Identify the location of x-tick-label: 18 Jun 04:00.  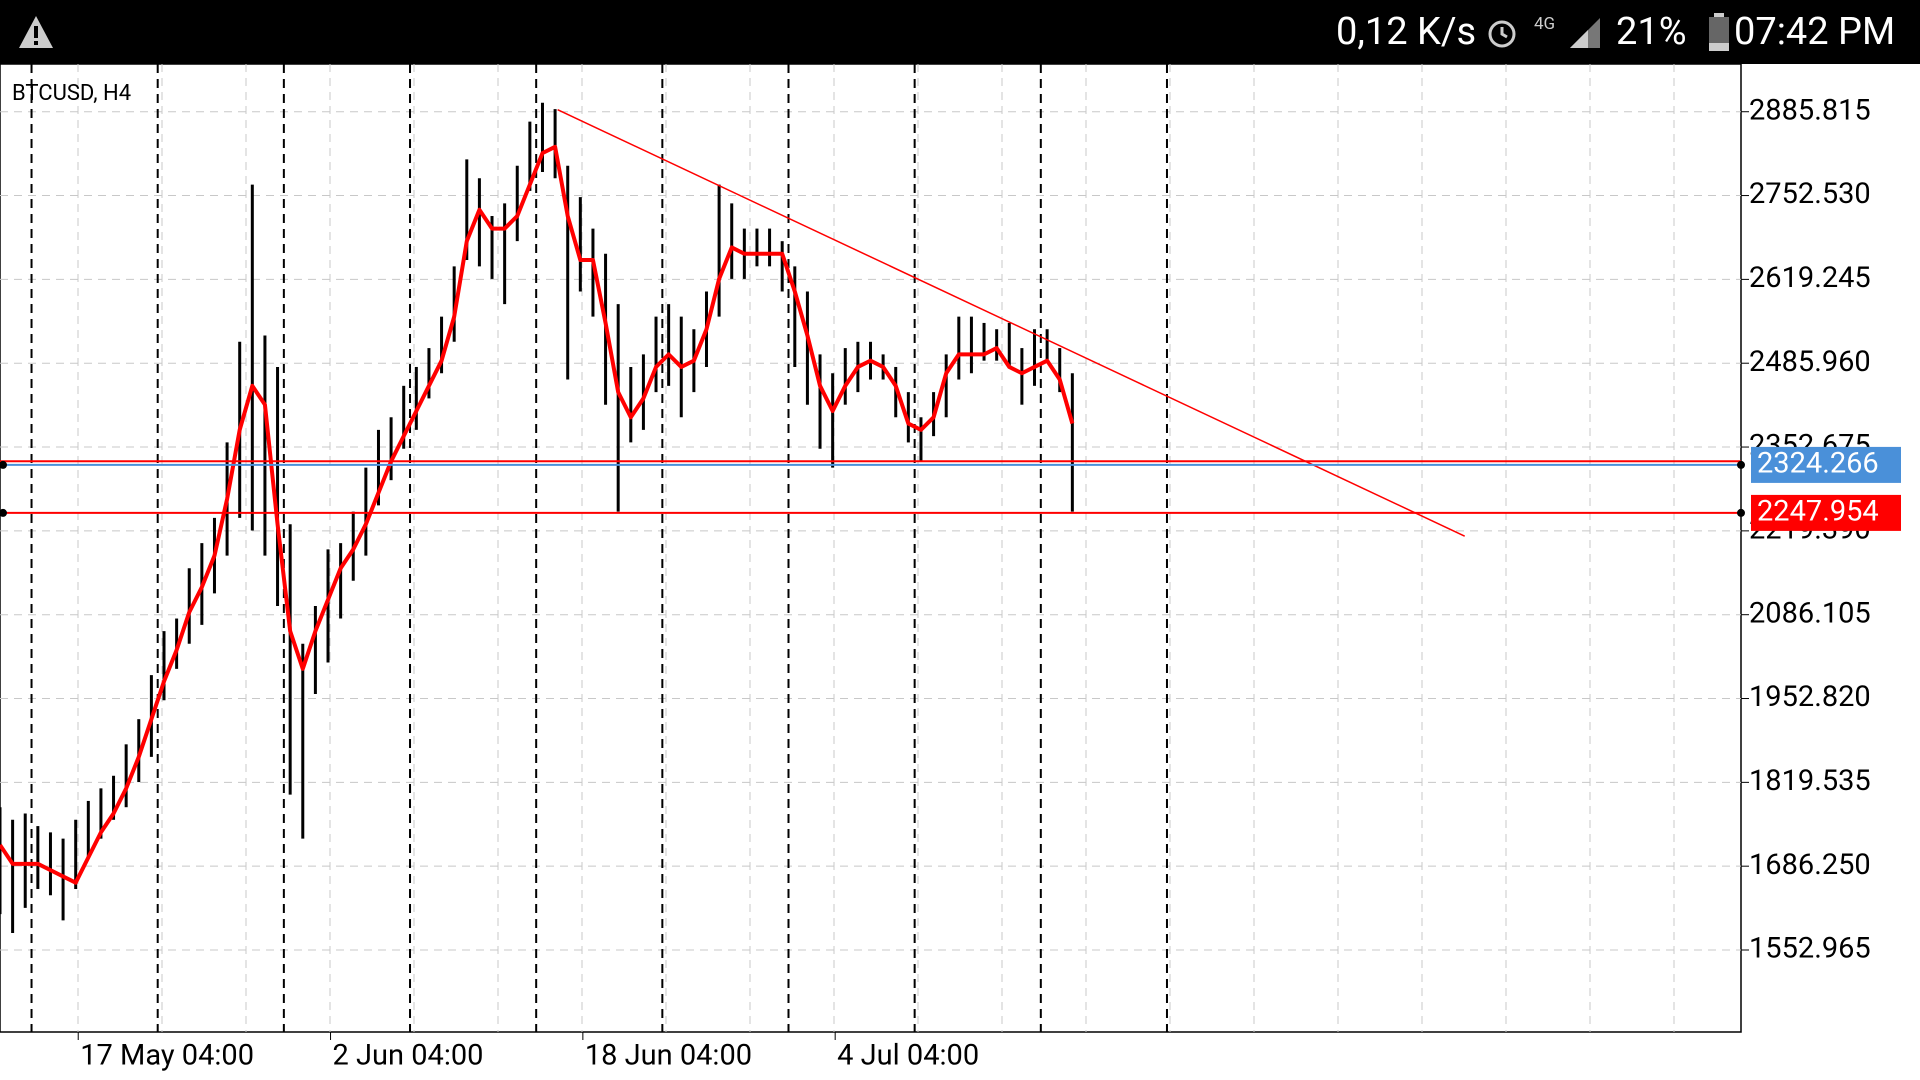
(668, 1056).